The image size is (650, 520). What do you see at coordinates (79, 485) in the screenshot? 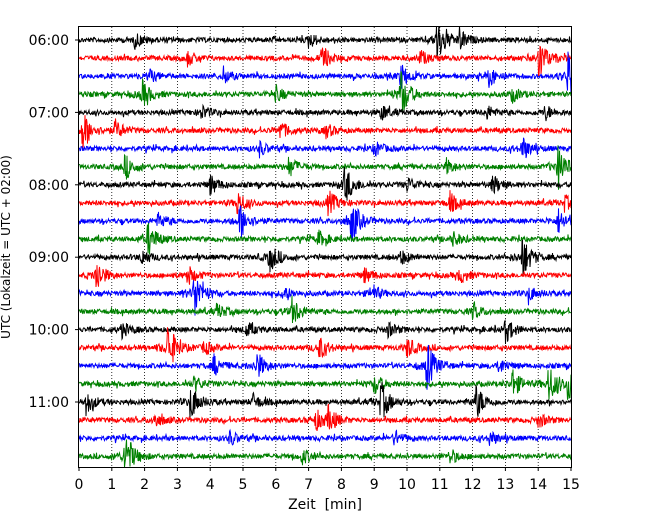
I see `x-tick-label: 0` at bounding box center [79, 485].